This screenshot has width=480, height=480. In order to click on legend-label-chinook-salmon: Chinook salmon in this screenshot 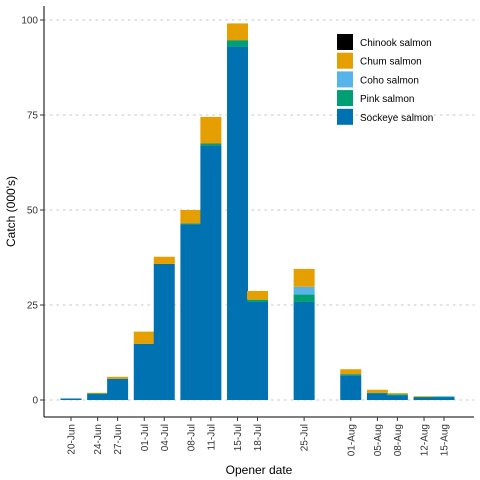, I will do `click(396, 43)`.